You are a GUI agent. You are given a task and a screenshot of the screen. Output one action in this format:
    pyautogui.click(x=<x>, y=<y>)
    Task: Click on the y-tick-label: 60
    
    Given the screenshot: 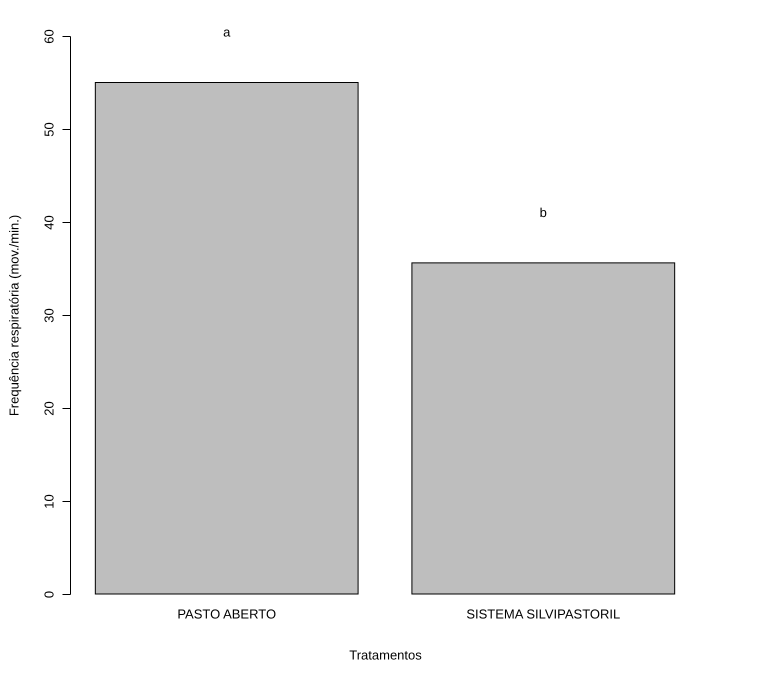 What is the action you would take?
    pyautogui.click(x=49, y=36)
    